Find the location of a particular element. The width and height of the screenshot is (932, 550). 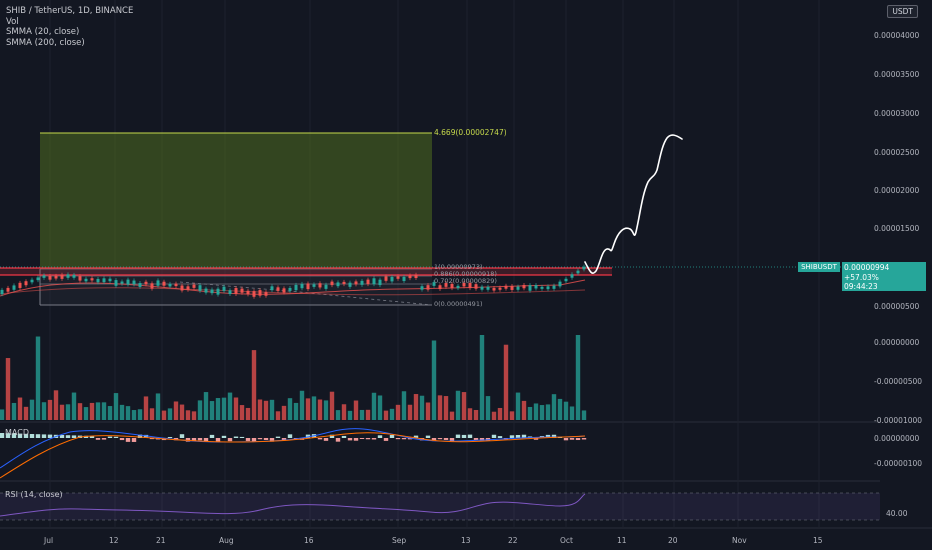

rsi-line is located at coordinates (293, 505).